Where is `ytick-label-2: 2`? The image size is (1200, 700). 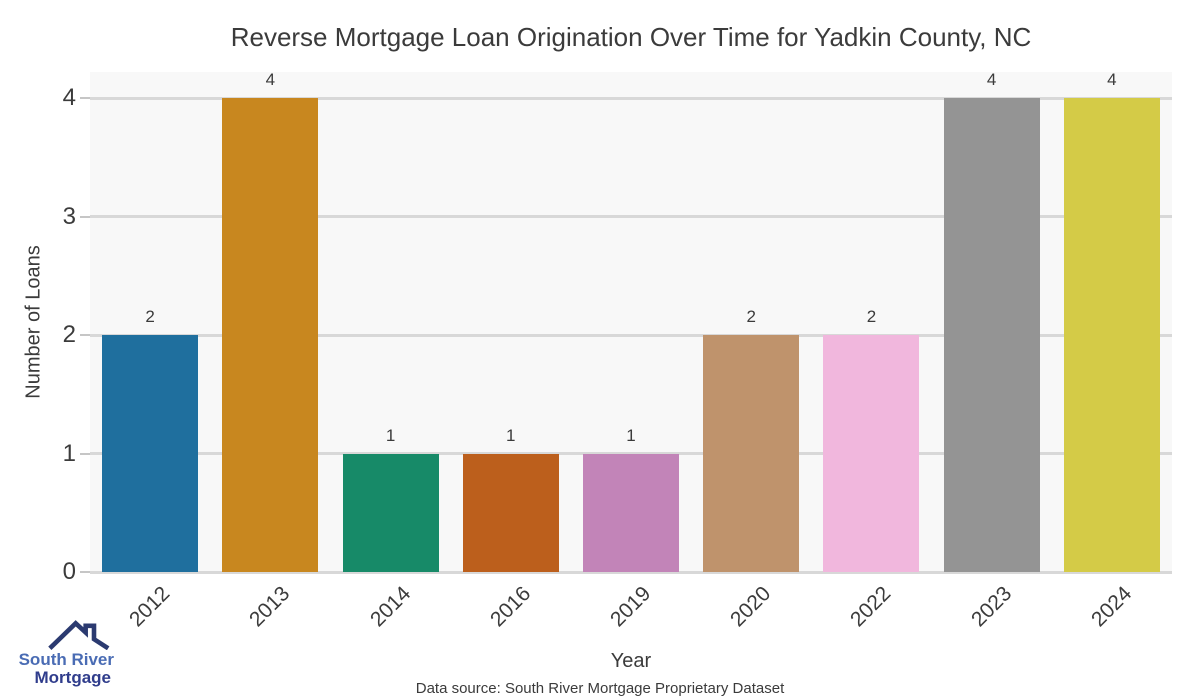 ytick-label-2: 2 is located at coordinates (69, 334).